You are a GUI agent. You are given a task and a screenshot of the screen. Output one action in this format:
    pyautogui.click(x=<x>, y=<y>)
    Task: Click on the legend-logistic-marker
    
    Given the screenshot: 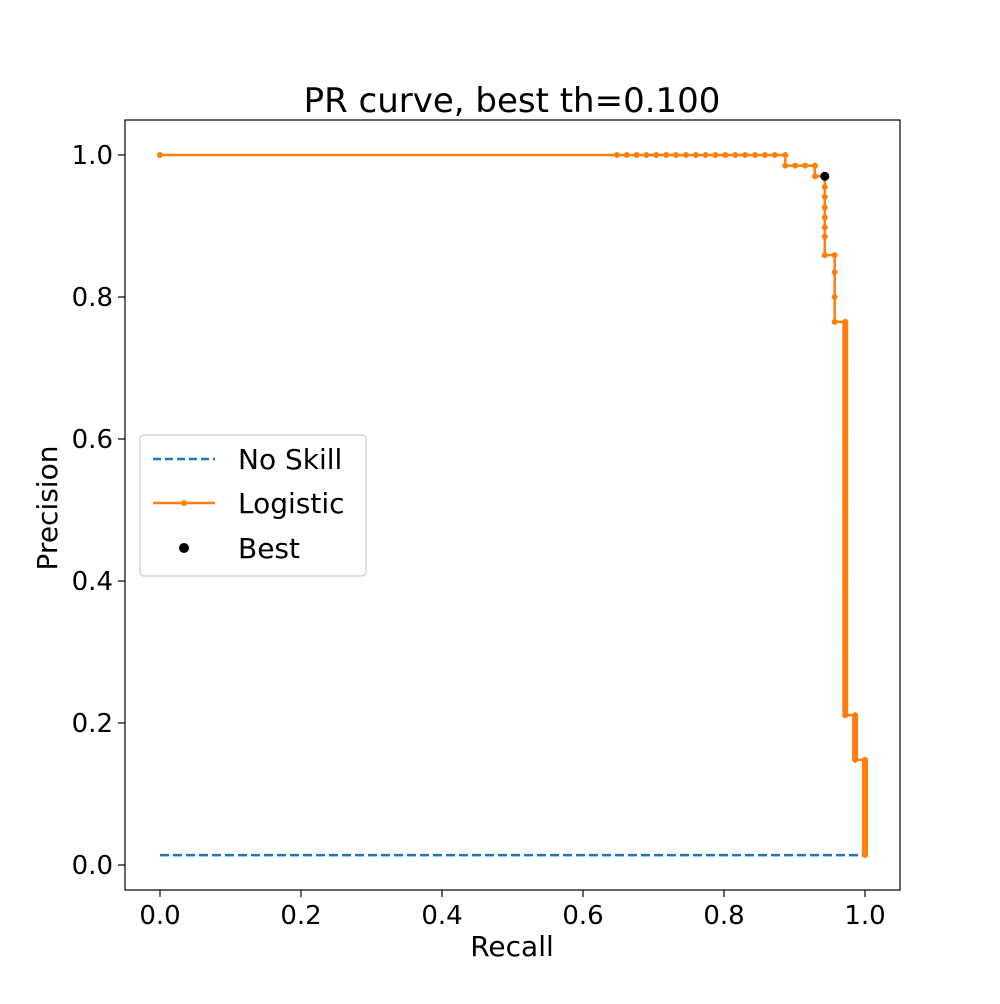 What is the action you would take?
    pyautogui.click(x=184, y=503)
    